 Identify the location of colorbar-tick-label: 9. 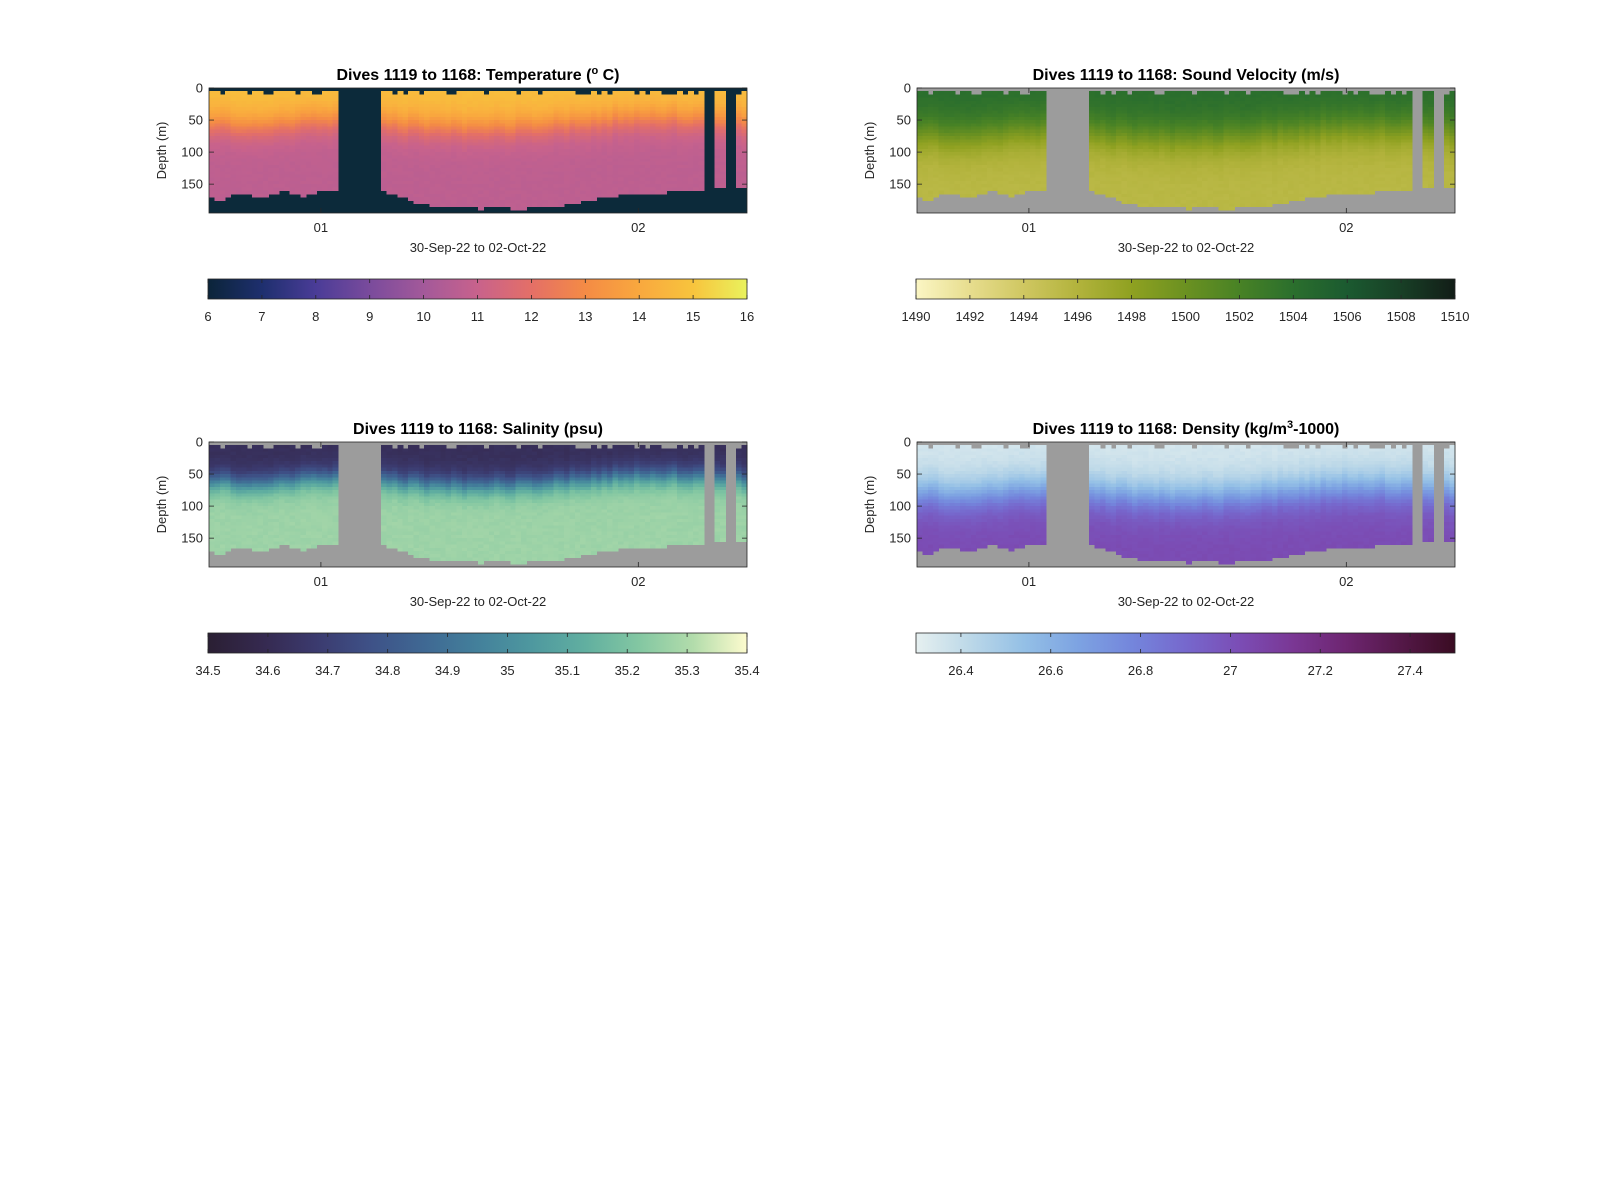
(369, 316).